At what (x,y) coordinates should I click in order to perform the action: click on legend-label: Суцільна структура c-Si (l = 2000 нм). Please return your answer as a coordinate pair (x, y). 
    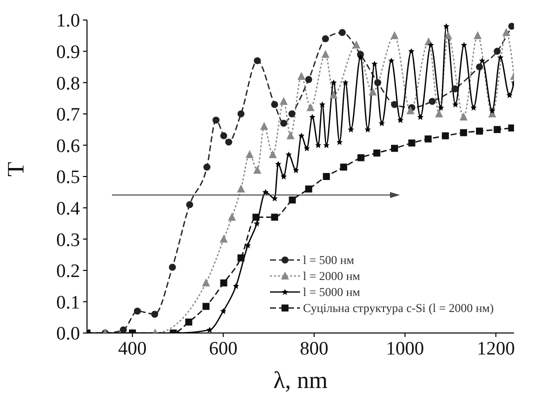
    Looking at the image, I should click on (398, 308).